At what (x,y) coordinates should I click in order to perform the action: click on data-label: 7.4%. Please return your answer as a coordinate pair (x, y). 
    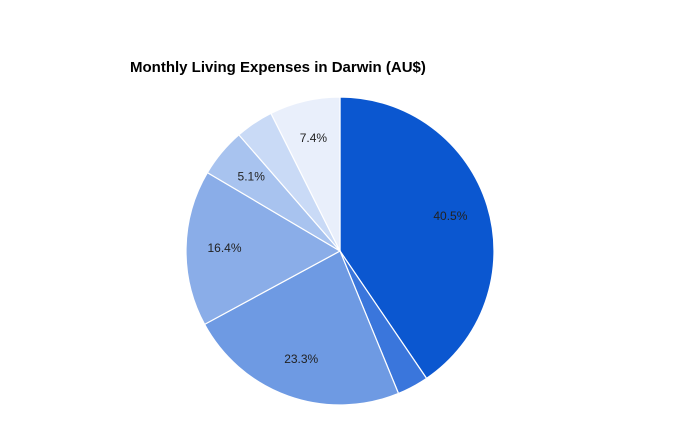
    Looking at the image, I should click on (314, 138).